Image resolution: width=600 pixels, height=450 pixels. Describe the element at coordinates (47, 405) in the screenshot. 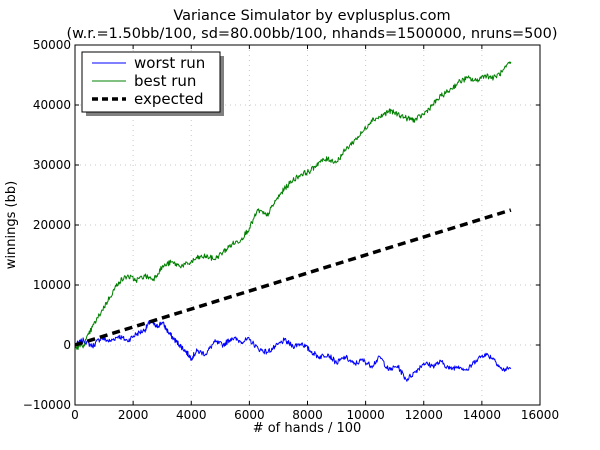

I see `y-tick-label: −10000` at that location.